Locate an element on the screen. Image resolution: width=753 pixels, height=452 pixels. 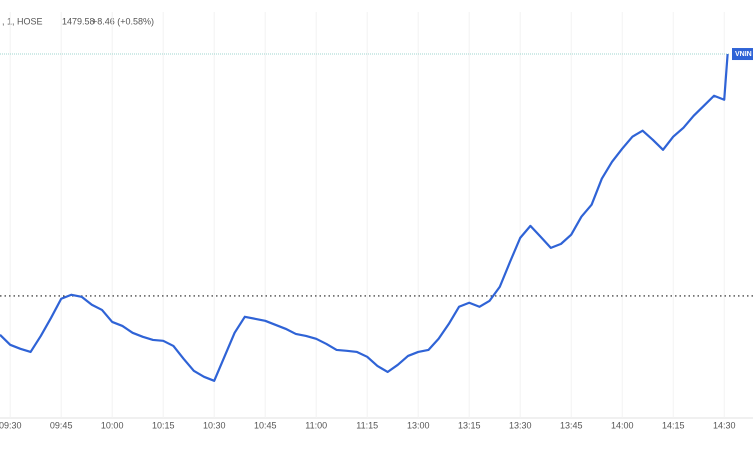
x-tick-label: 14:15 is located at coordinates (673, 425).